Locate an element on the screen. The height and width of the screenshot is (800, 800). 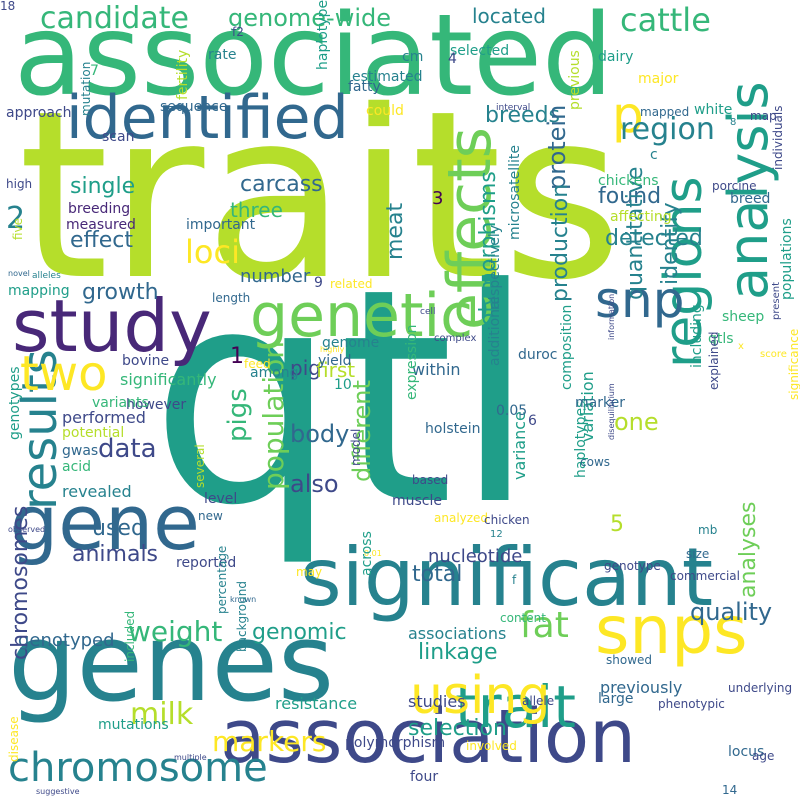
word-novel: novel is located at coordinates (19, 273).